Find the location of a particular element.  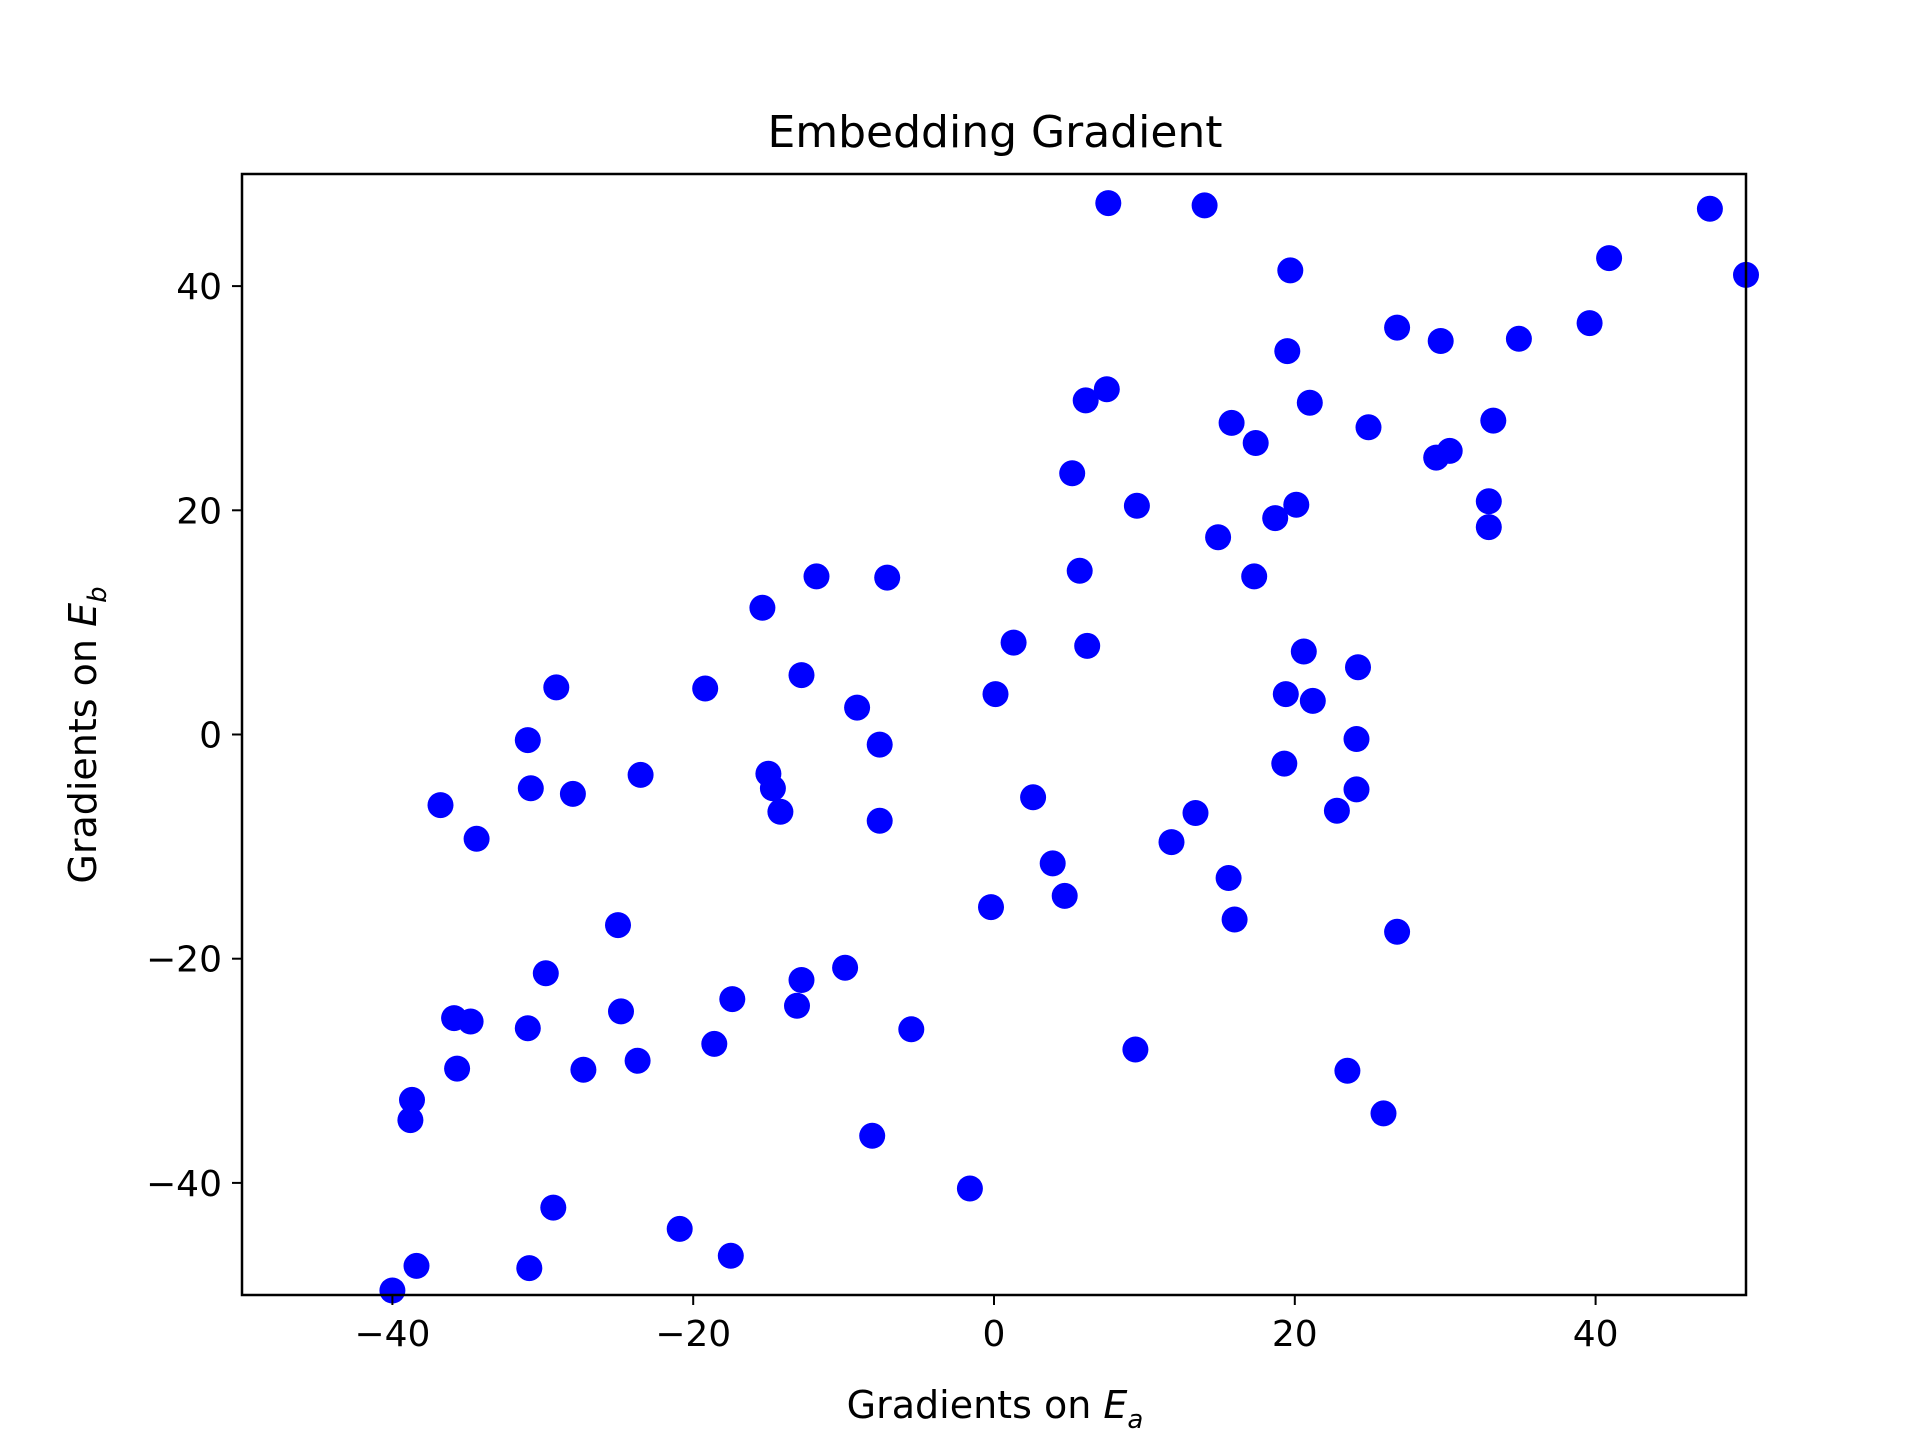

x-tick-label: −20 is located at coordinates (693, 1334).